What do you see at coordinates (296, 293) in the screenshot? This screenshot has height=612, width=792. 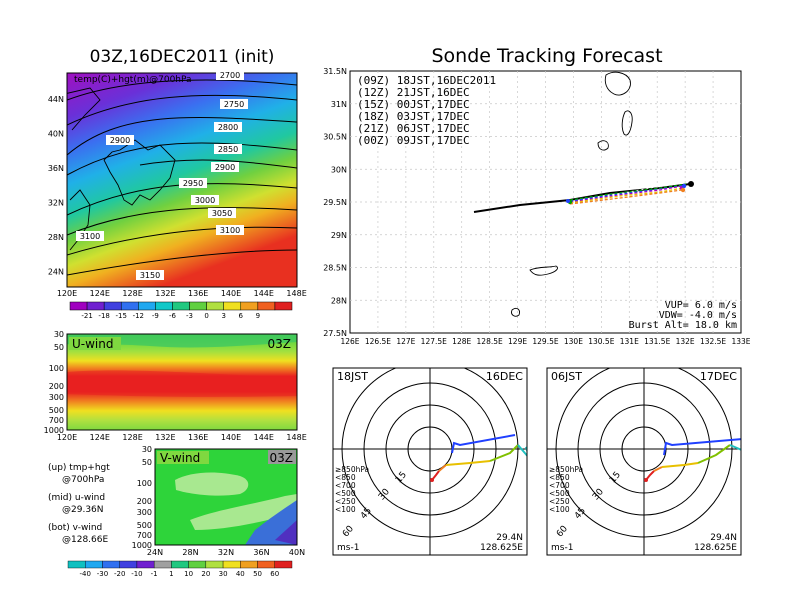 I see `lon-tick-label: 148E` at bounding box center [296, 293].